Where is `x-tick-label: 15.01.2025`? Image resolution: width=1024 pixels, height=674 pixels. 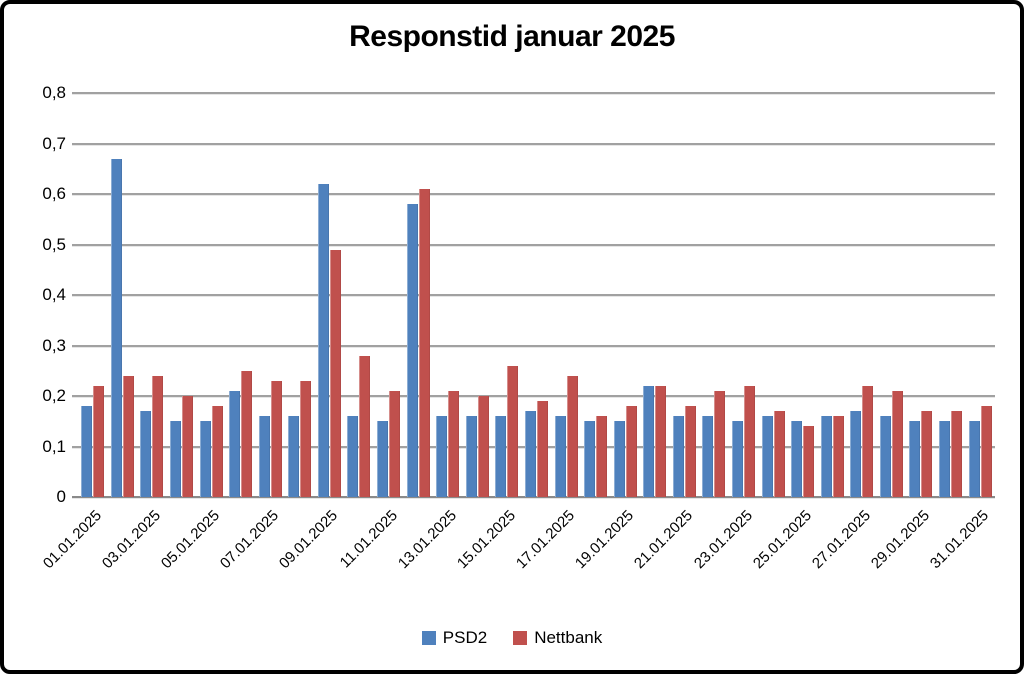 x-tick-label: 15.01.2025 is located at coordinates (486, 540).